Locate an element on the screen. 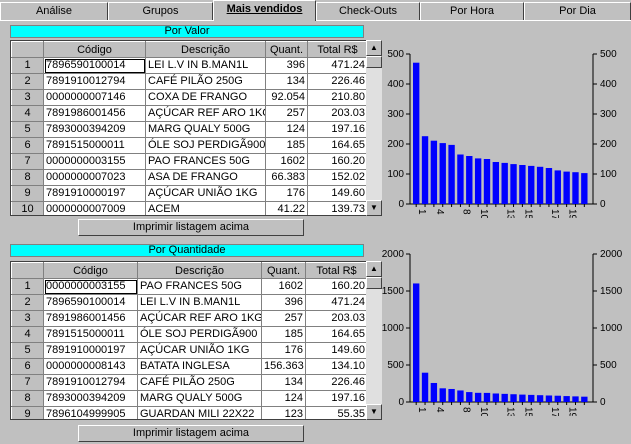 This screenshot has height=444, width=631. tab-check-outs: Check-Outs is located at coordinates (368, 11).